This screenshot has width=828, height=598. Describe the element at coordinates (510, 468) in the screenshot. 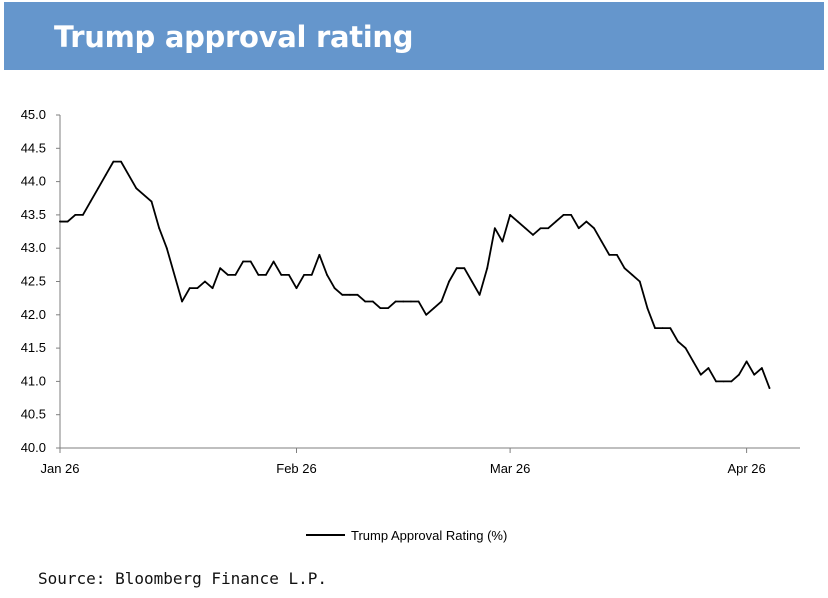

I see `x-tick-label: Mar 26` at that location.